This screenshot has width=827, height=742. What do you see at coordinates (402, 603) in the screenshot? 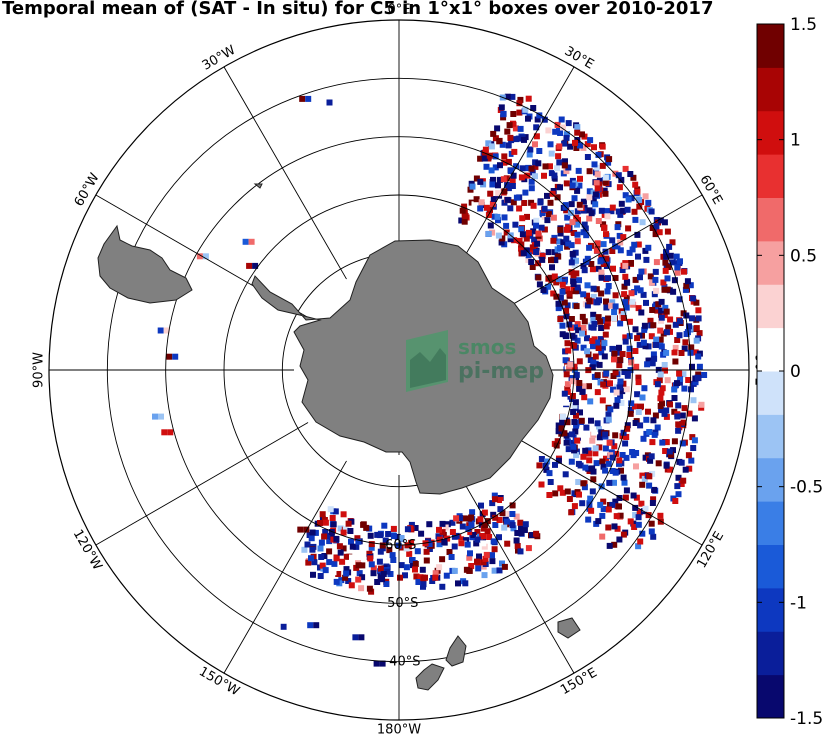
I see `latitude-label: 50°S` at bounding box center [402, 603].